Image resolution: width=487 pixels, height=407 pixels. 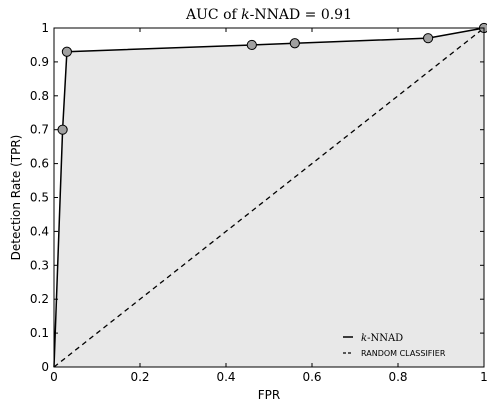 I want to click on chart-title: AUC of k-NNAD = 0.91, so click(x=268, y=15).